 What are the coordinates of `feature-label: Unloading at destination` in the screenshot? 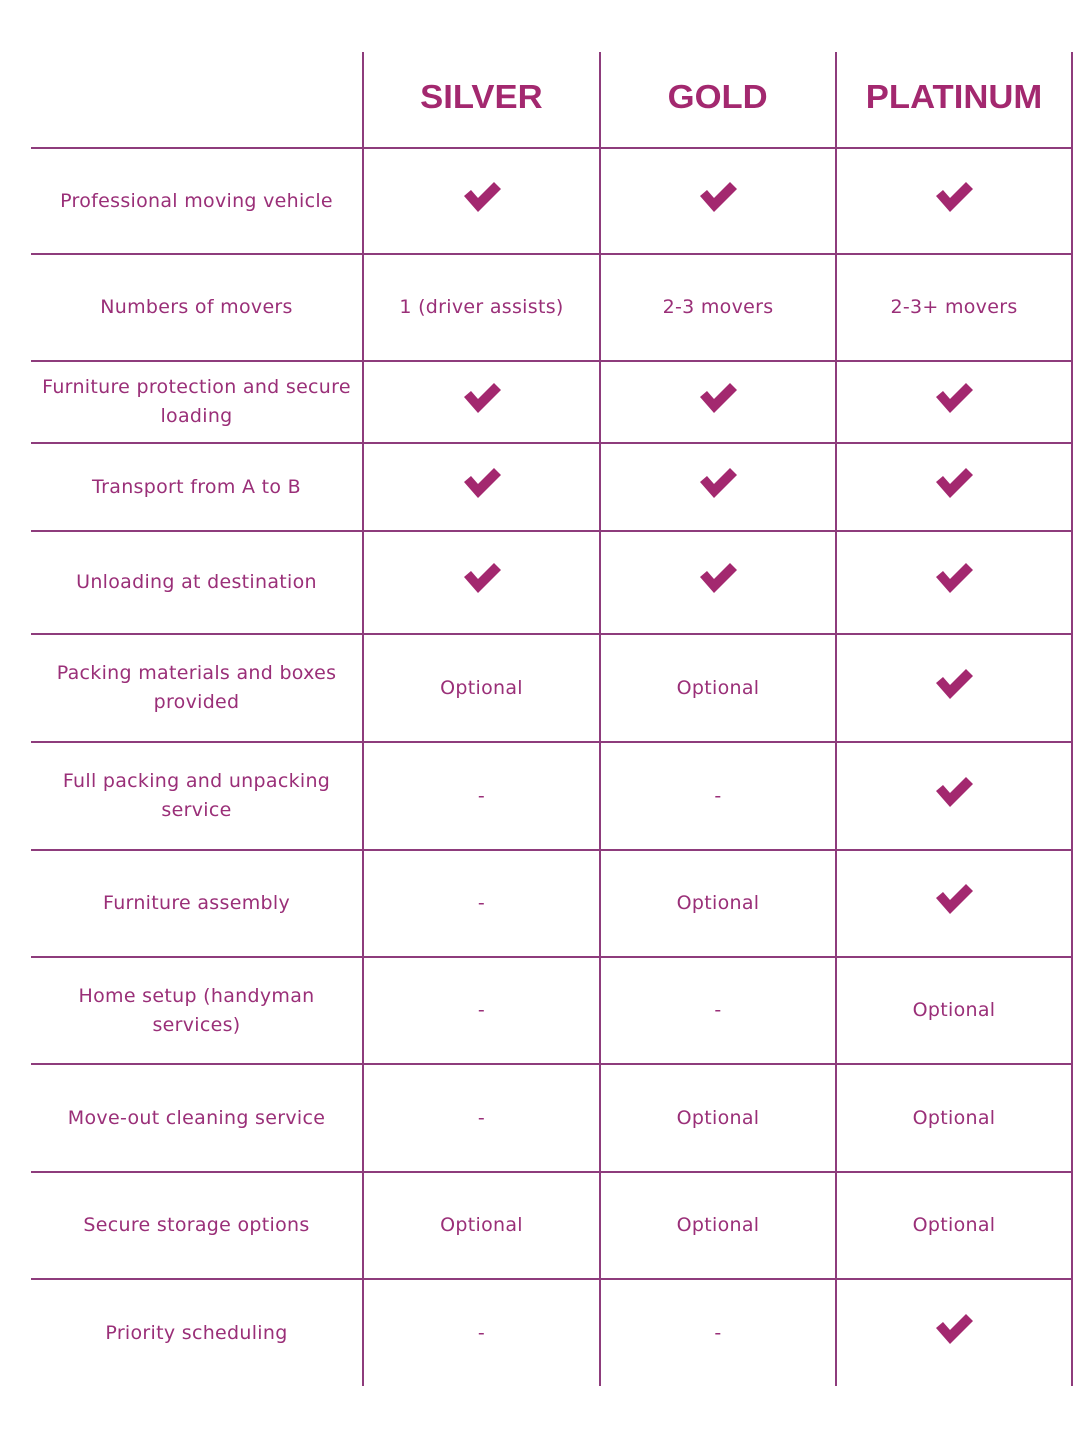 It's located at (197, 582).